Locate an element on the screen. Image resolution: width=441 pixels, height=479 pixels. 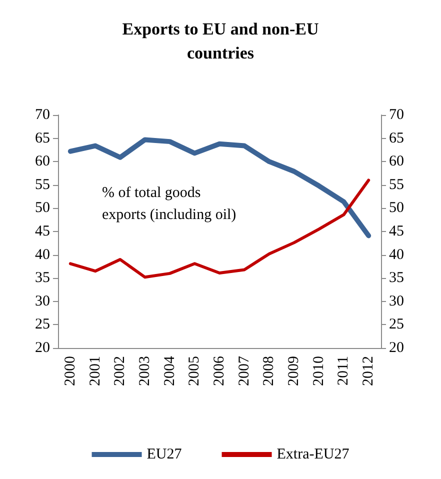
x-tick-label: 2009 is located at coordinates (294, 371).